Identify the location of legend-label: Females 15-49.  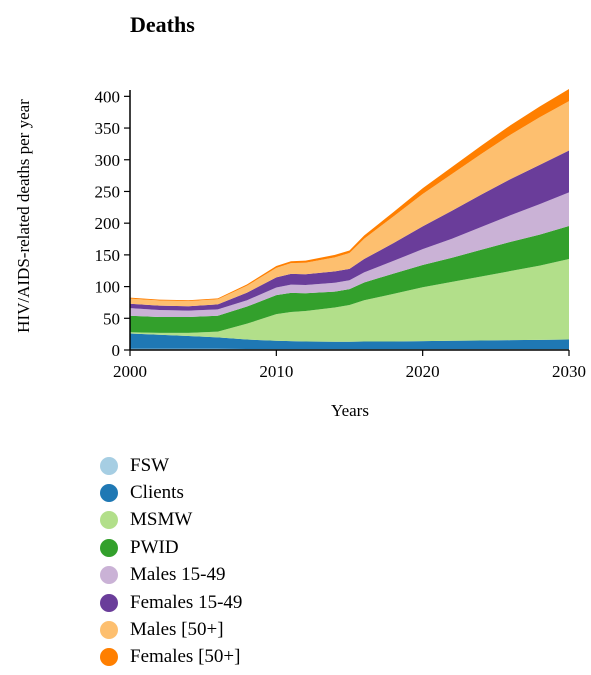
(186, 602).